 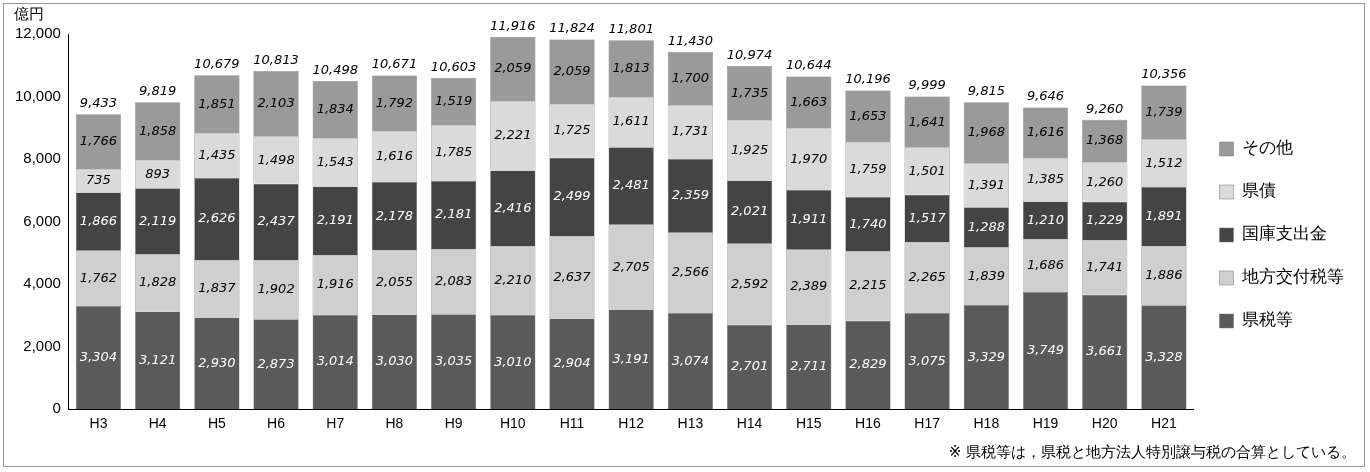 What do you see at coordinates (986, 423) in the screenshot?
I see `x-tick-label: H18` at bounding box center [986, 423].